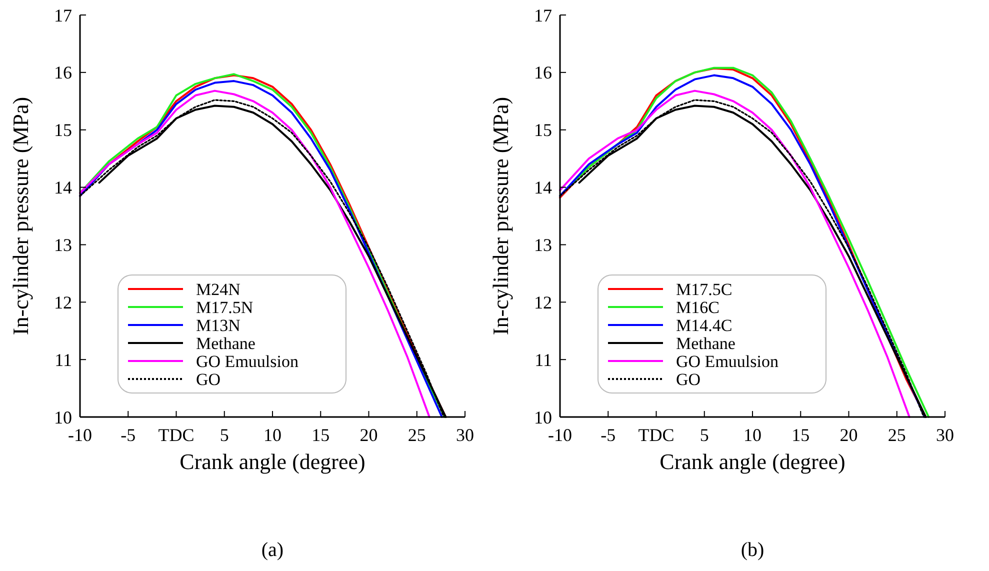  What do you see at coordinates (225, 307) in the screenshot?
I see `legend-label: M17.5N` at bounding box center [225, 307].